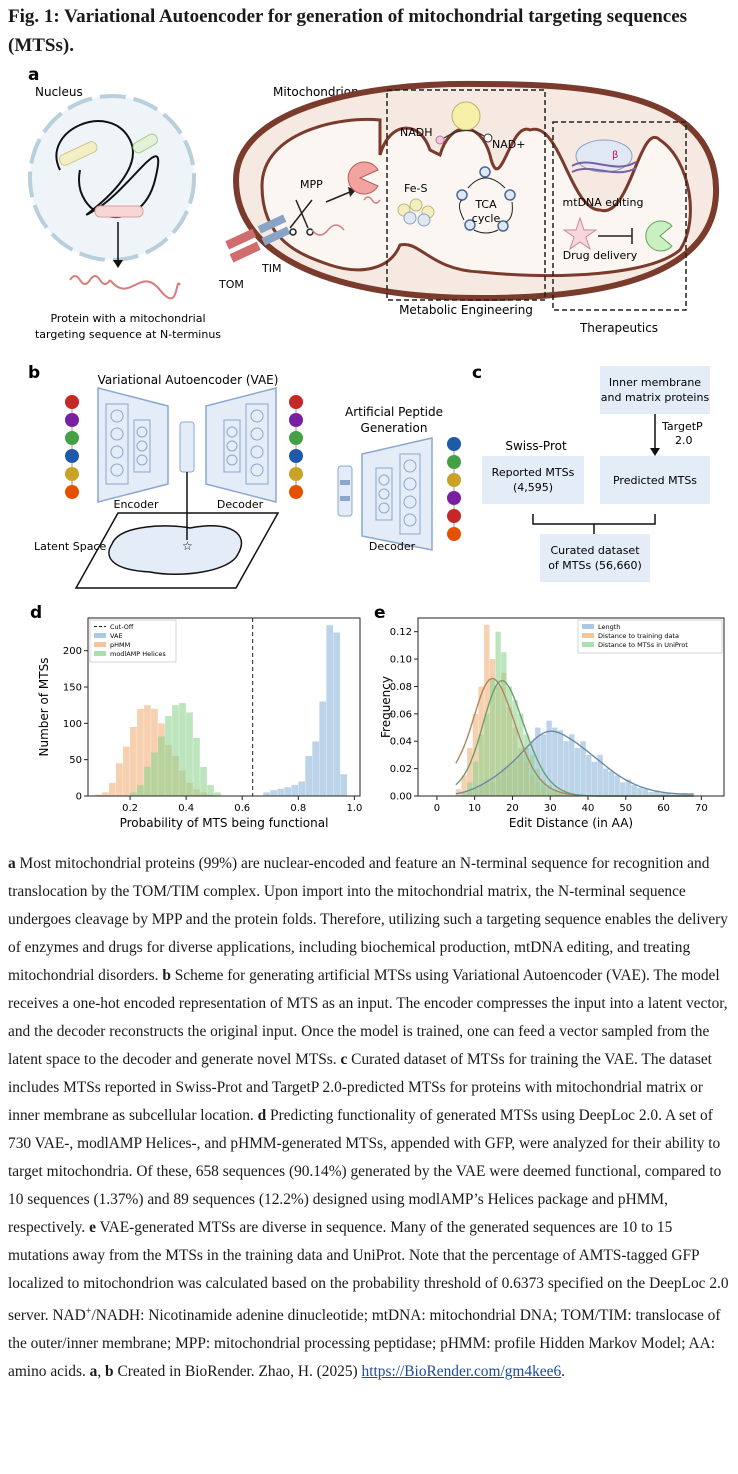 This screenshot has height=1474, width=738. Describe the element at coordinates (625, 808) in the screenshot. I see `x-tick-label-5: 50` at that location.